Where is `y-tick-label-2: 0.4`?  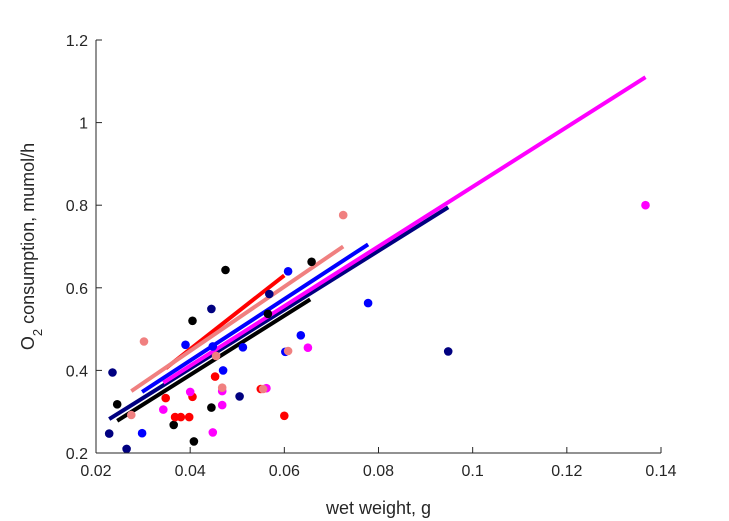
y-tick-label-2: 0.4 is located at coordinates (77, 371).